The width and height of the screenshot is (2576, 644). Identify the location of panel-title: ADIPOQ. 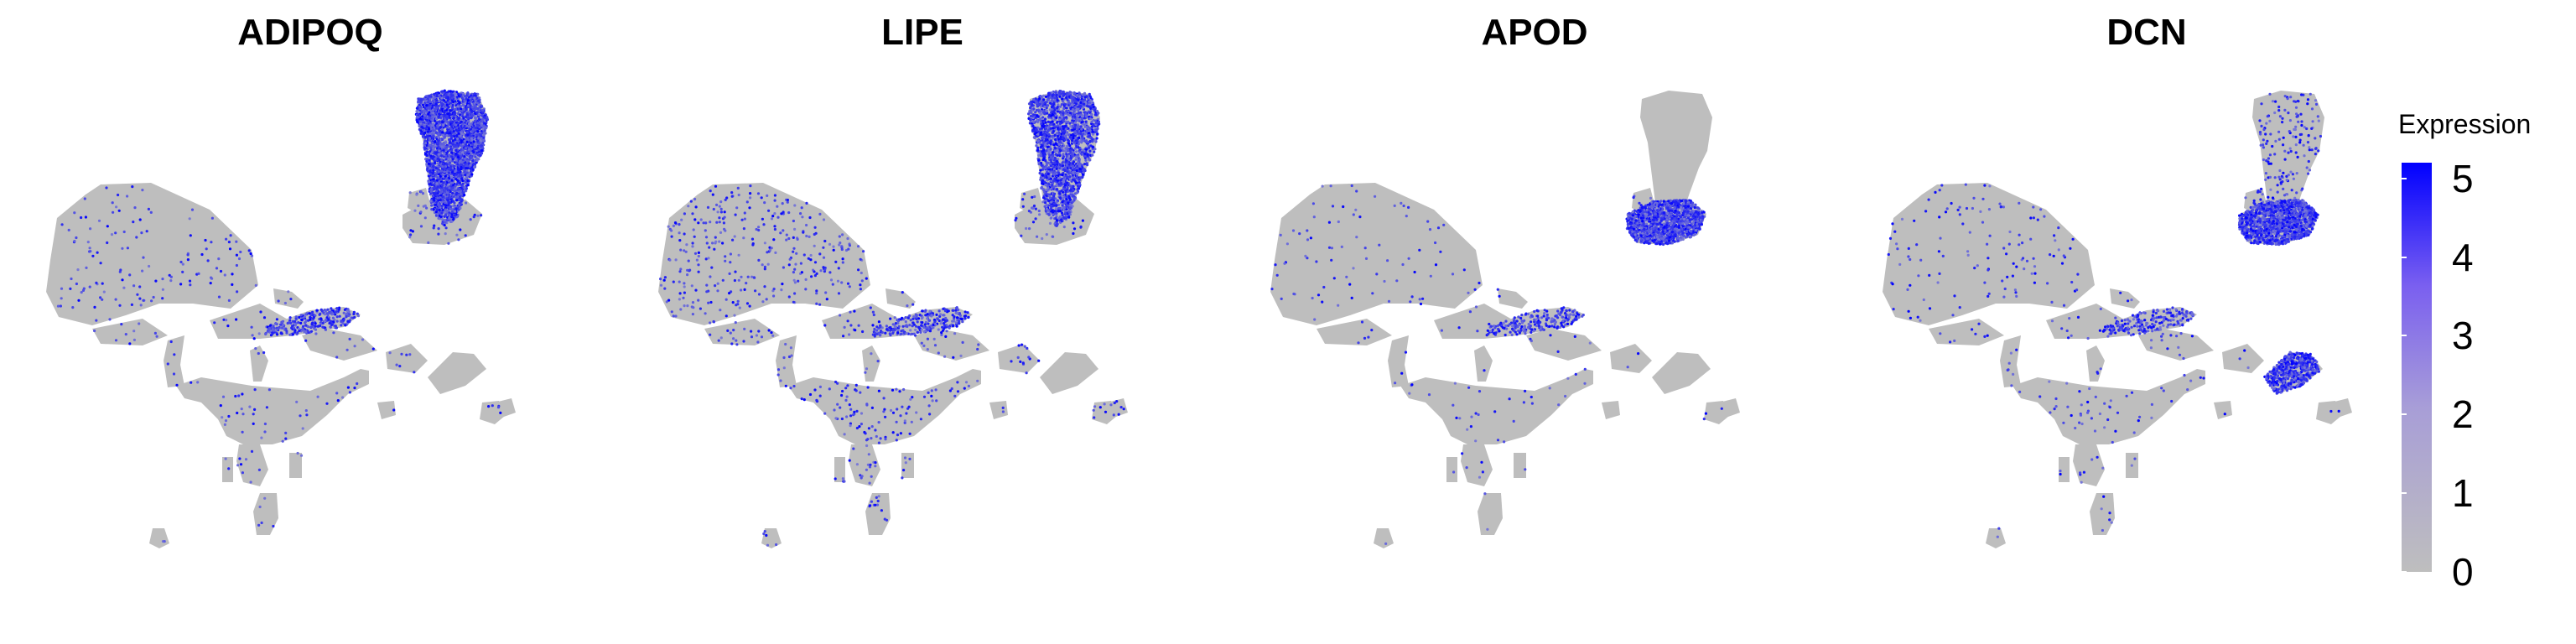
(310, 32).